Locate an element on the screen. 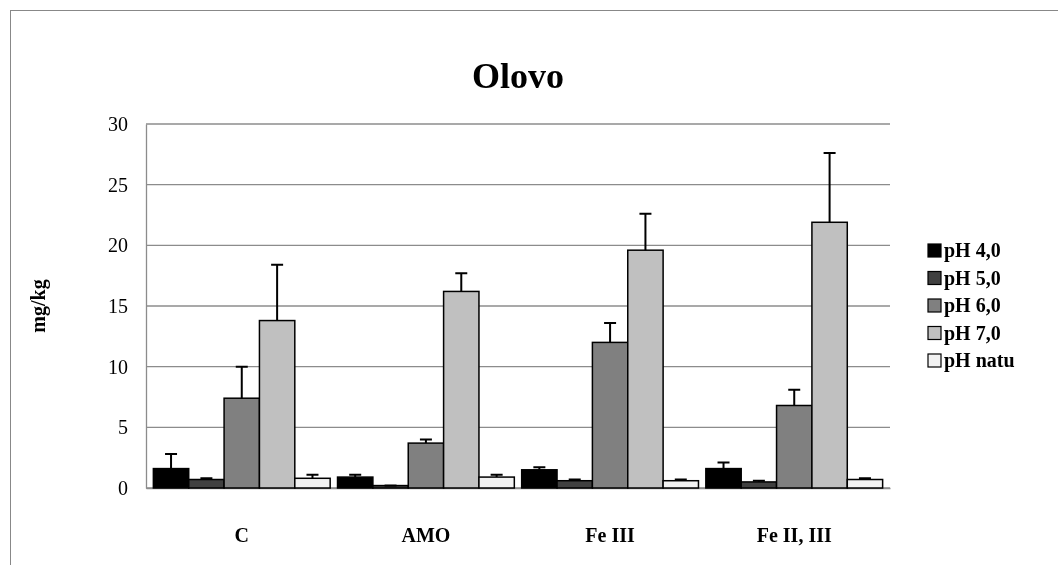  y-tick-label: 30 is located at coordinates (118, 123).